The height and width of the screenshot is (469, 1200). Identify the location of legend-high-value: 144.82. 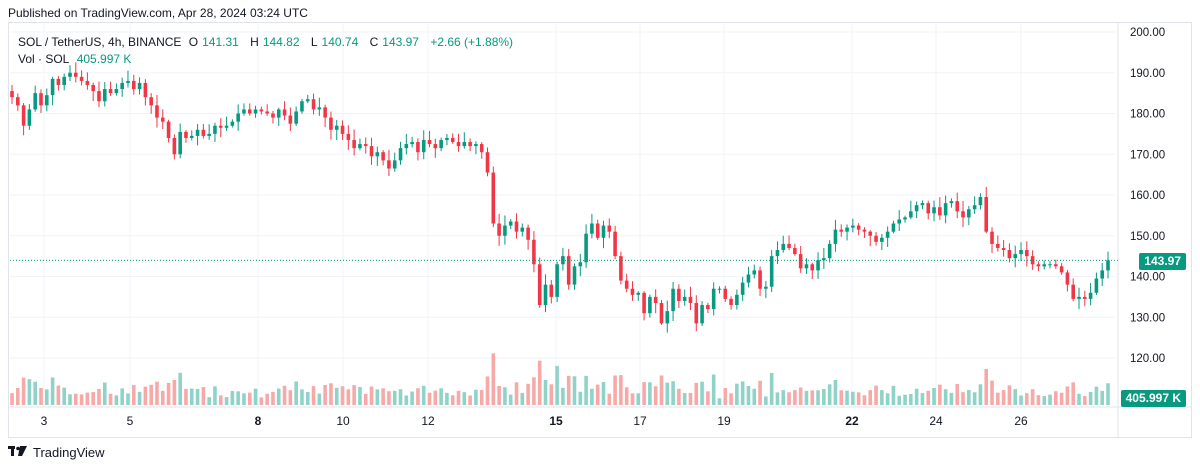
(281, 42).